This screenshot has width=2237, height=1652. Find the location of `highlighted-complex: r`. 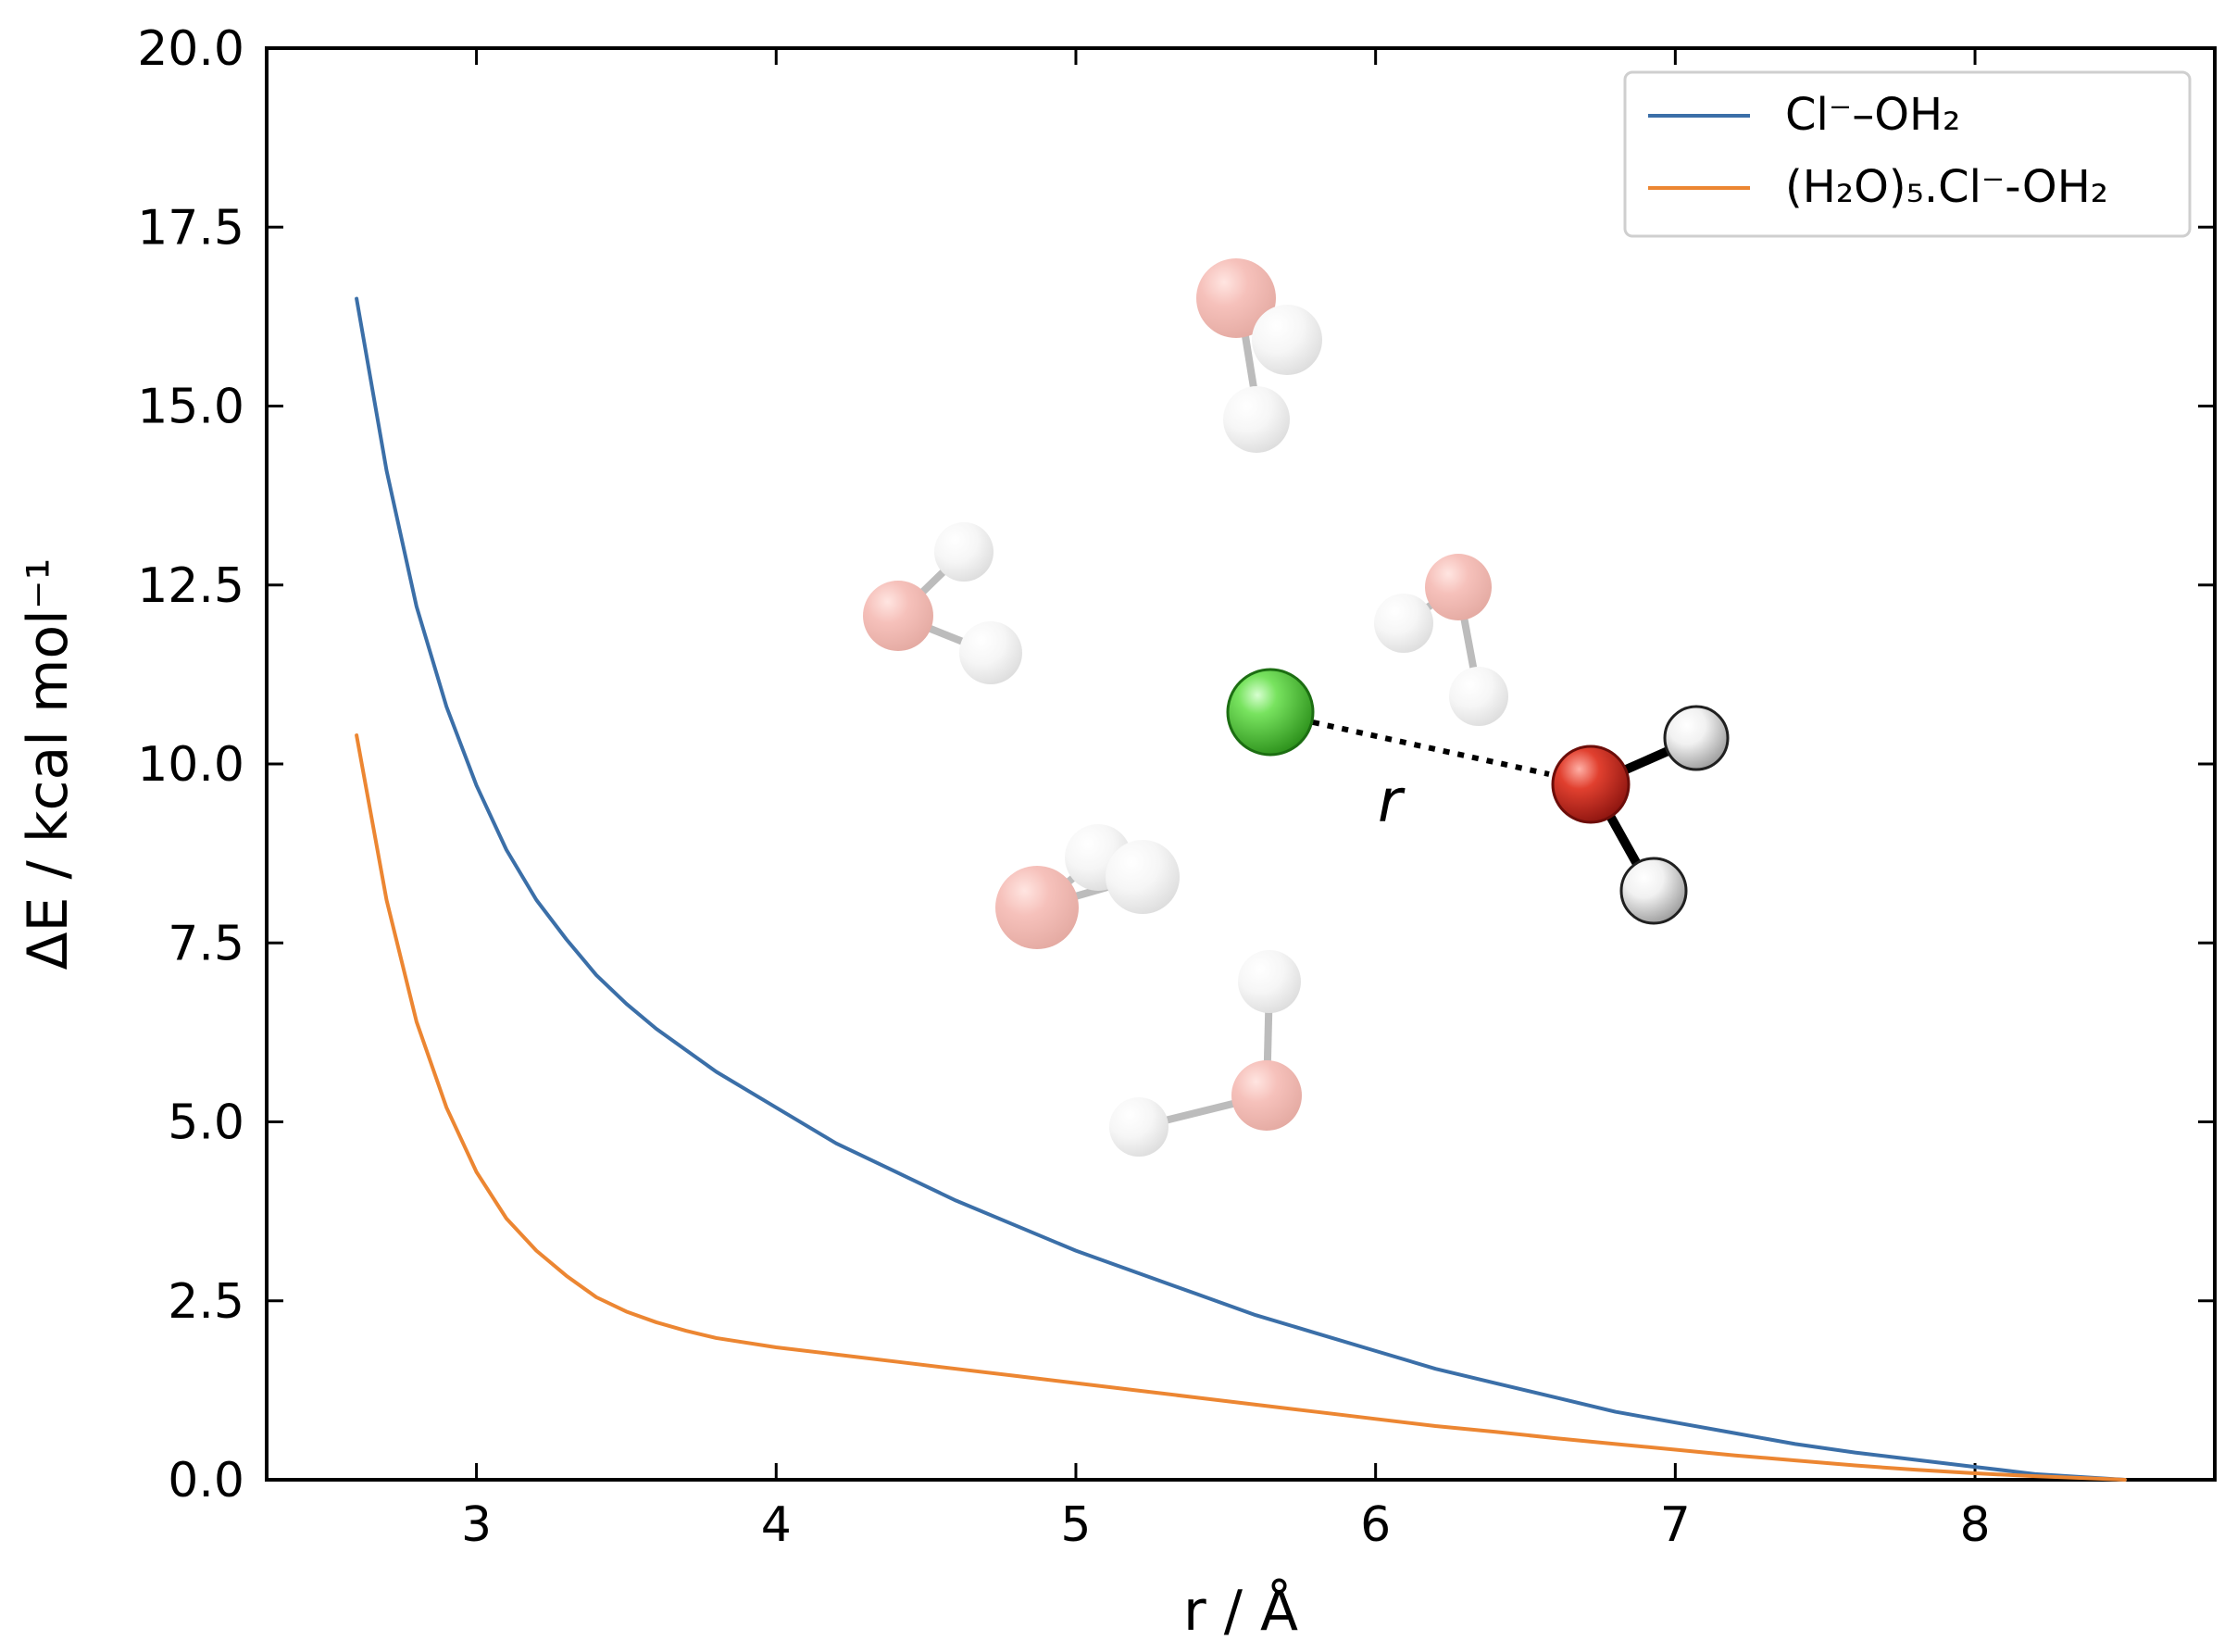

highlighted-complex: r is located at coordinates (1478, 796).